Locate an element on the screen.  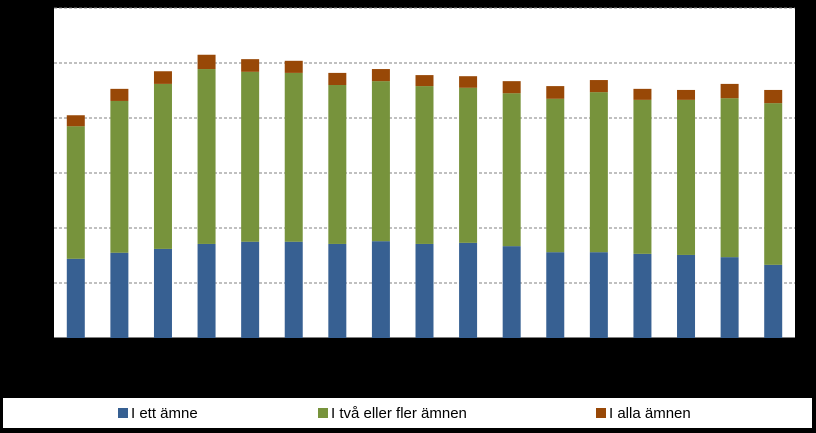
legend-box is located at coordinates (407, 413).